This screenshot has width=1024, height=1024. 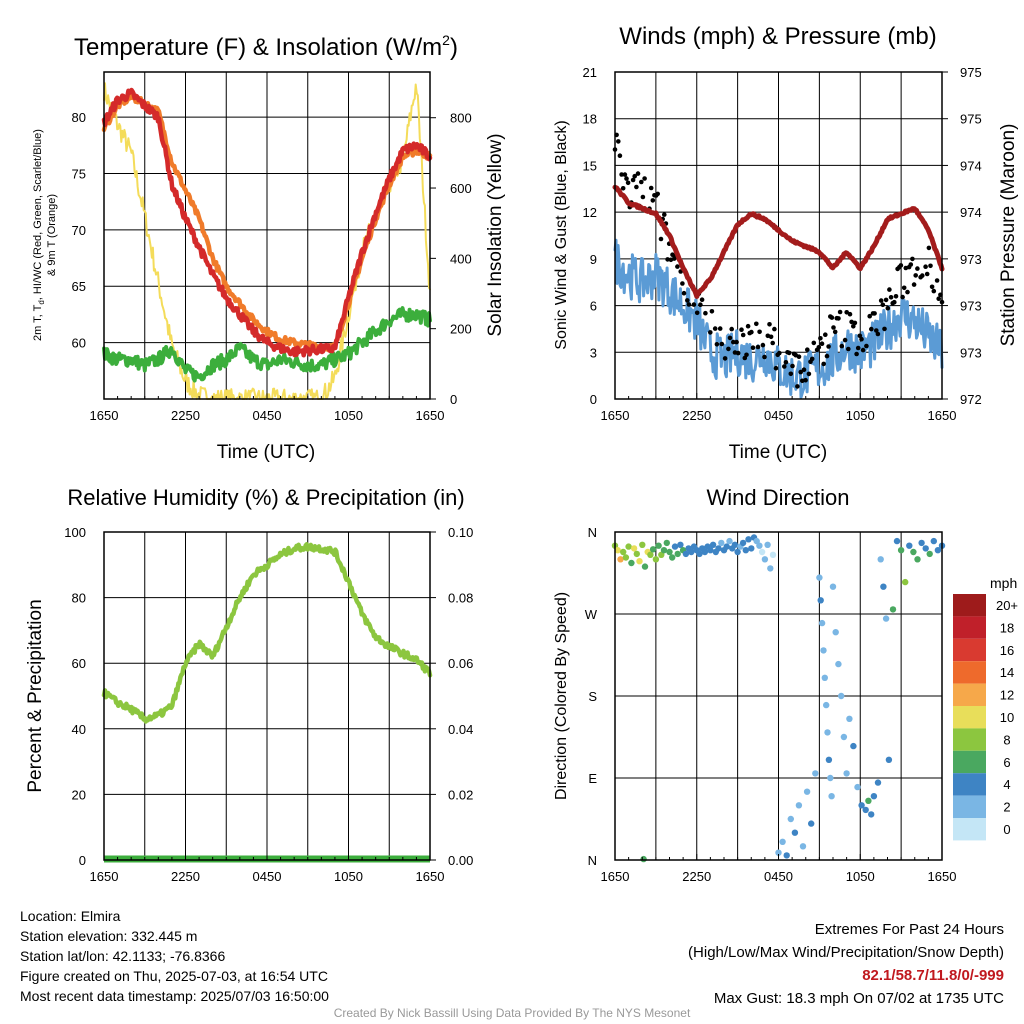 What do you see at coordinates (1006, 829) in the screenshot?
I see `colorbar-label: 0` at bounding box center [1006, 829].